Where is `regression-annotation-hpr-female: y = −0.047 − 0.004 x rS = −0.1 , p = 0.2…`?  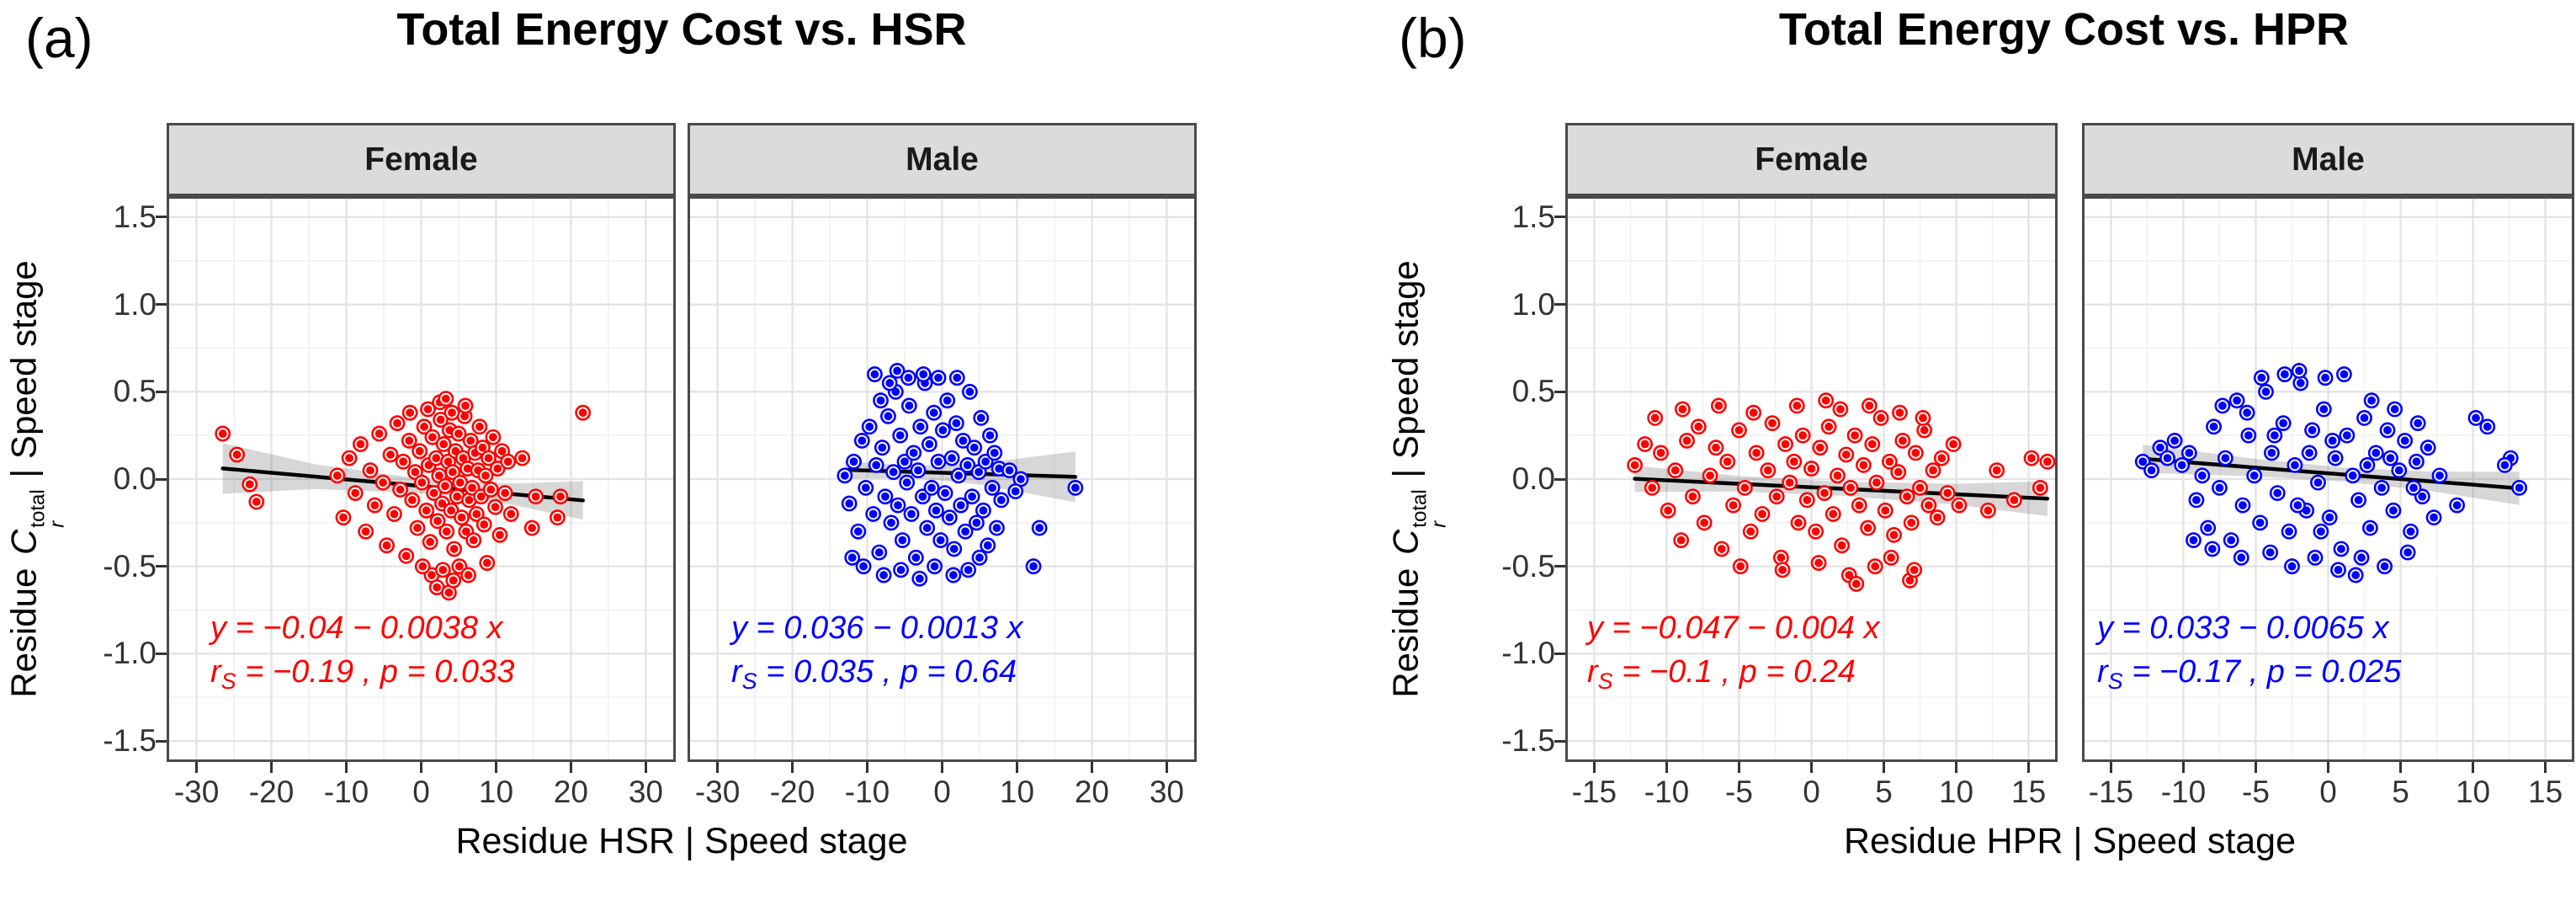
regression-annotation-hpr-female: y = −0.047 − 0.004 x rS = −0.1 , p = 0.2… is located at coordinates (1733, 655).